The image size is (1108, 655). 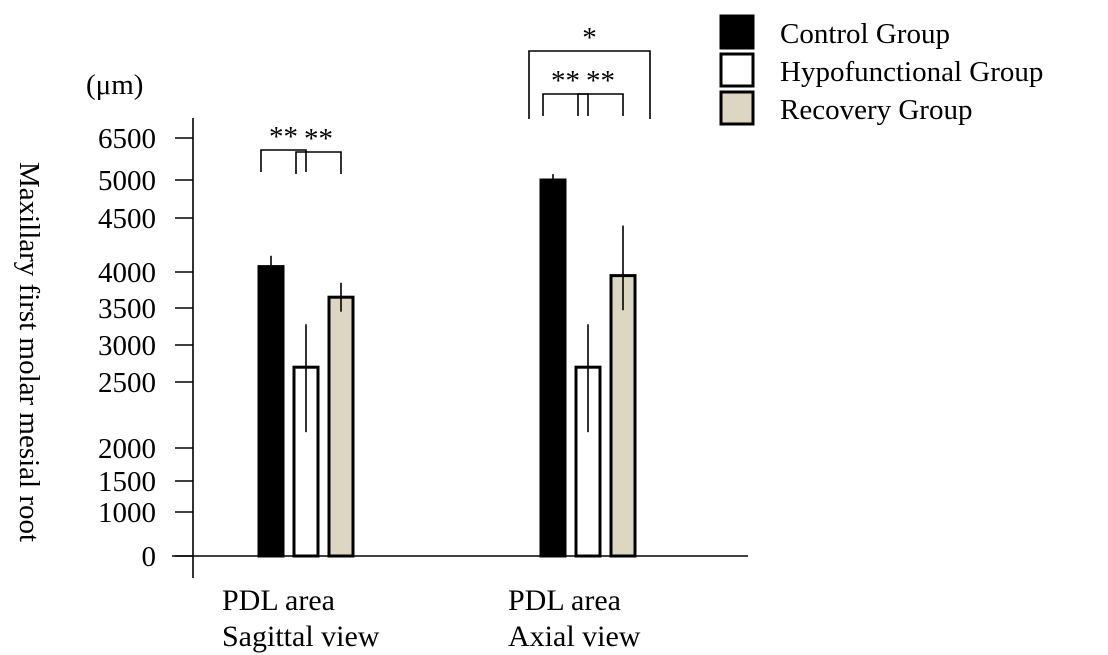 I want to click on y-tick-label: 3500, so click(x=127, y=309).